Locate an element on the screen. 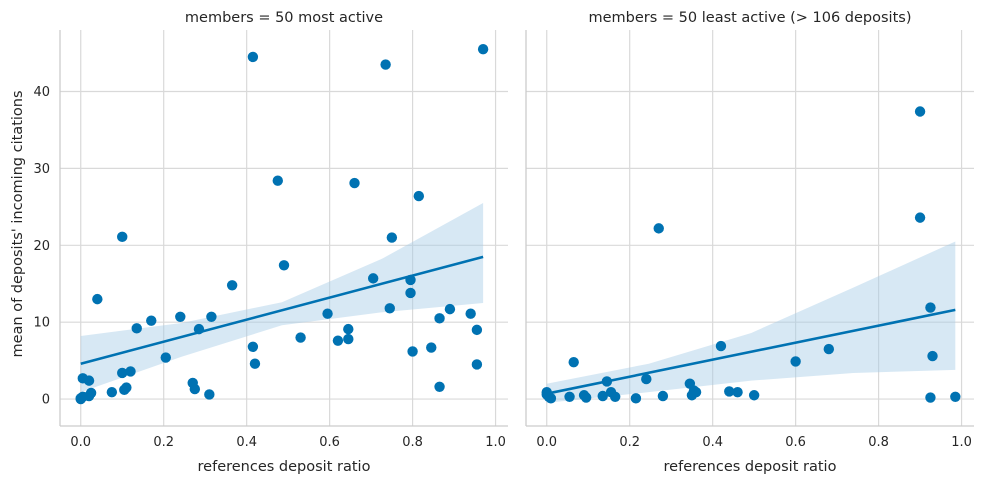  y-tick-label: 40 is located at coordinates (41, 92).